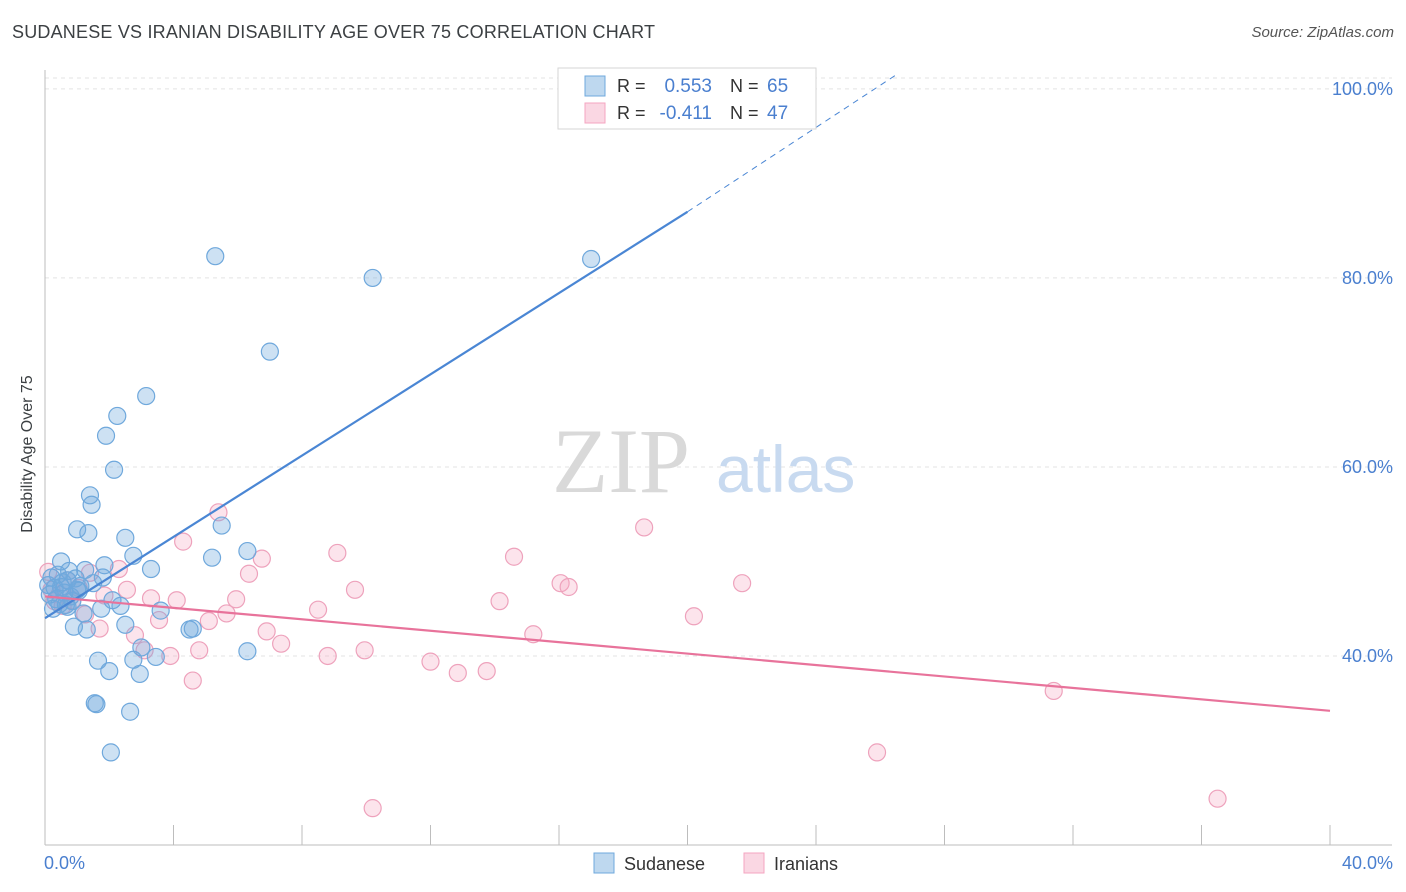 The image size is (1406, 892). I want to click on legend-n-value: 47, so click(777, 113).